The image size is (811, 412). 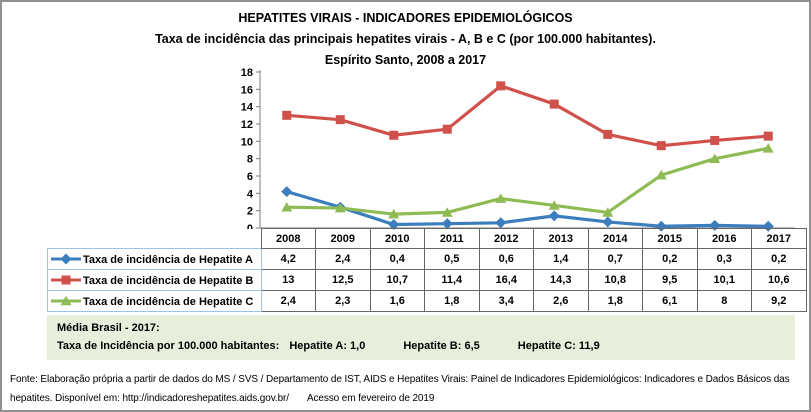 I want to click on value-cell: 3,4, so click(x=506, y=301).